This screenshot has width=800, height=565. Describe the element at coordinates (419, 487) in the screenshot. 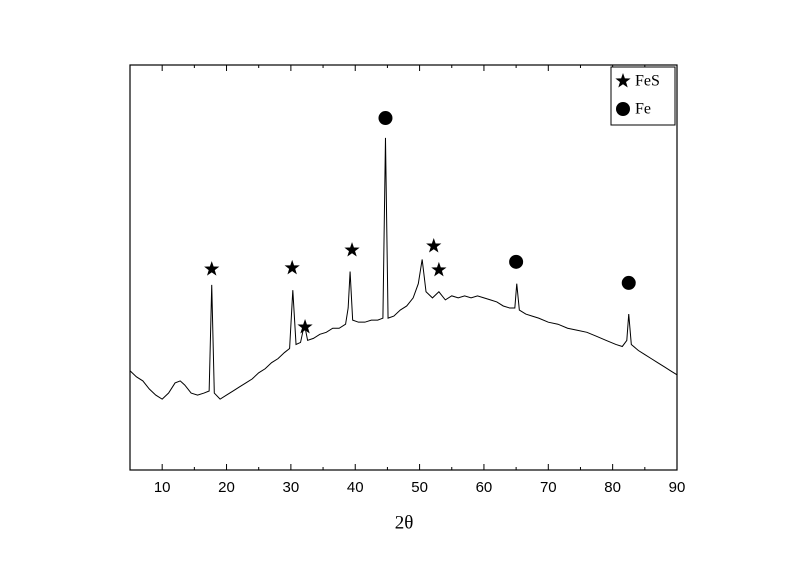

I see `x-tick-label: 50` at that location.